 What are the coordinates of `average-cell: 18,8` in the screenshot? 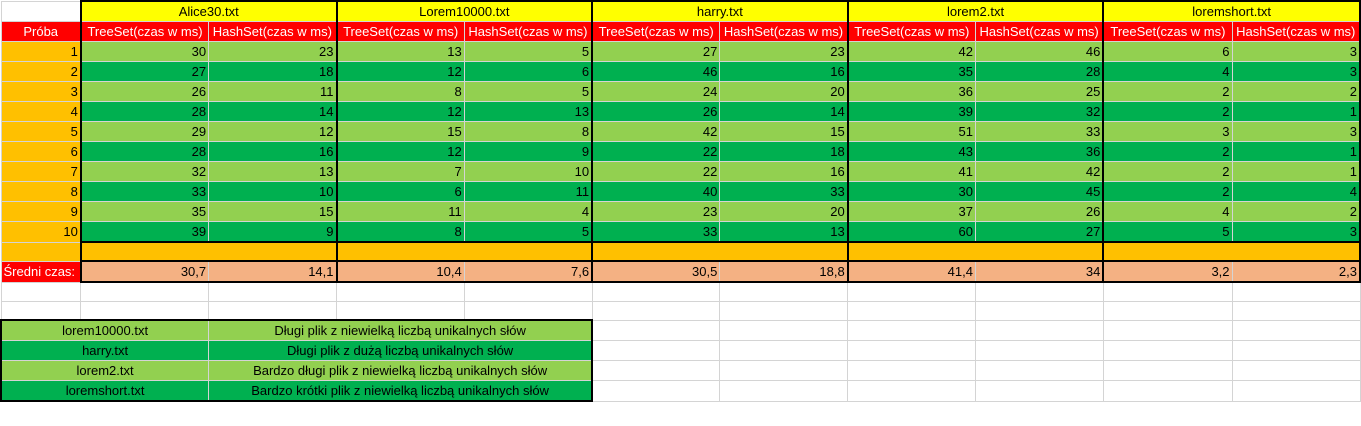 It's located at (784, 271).